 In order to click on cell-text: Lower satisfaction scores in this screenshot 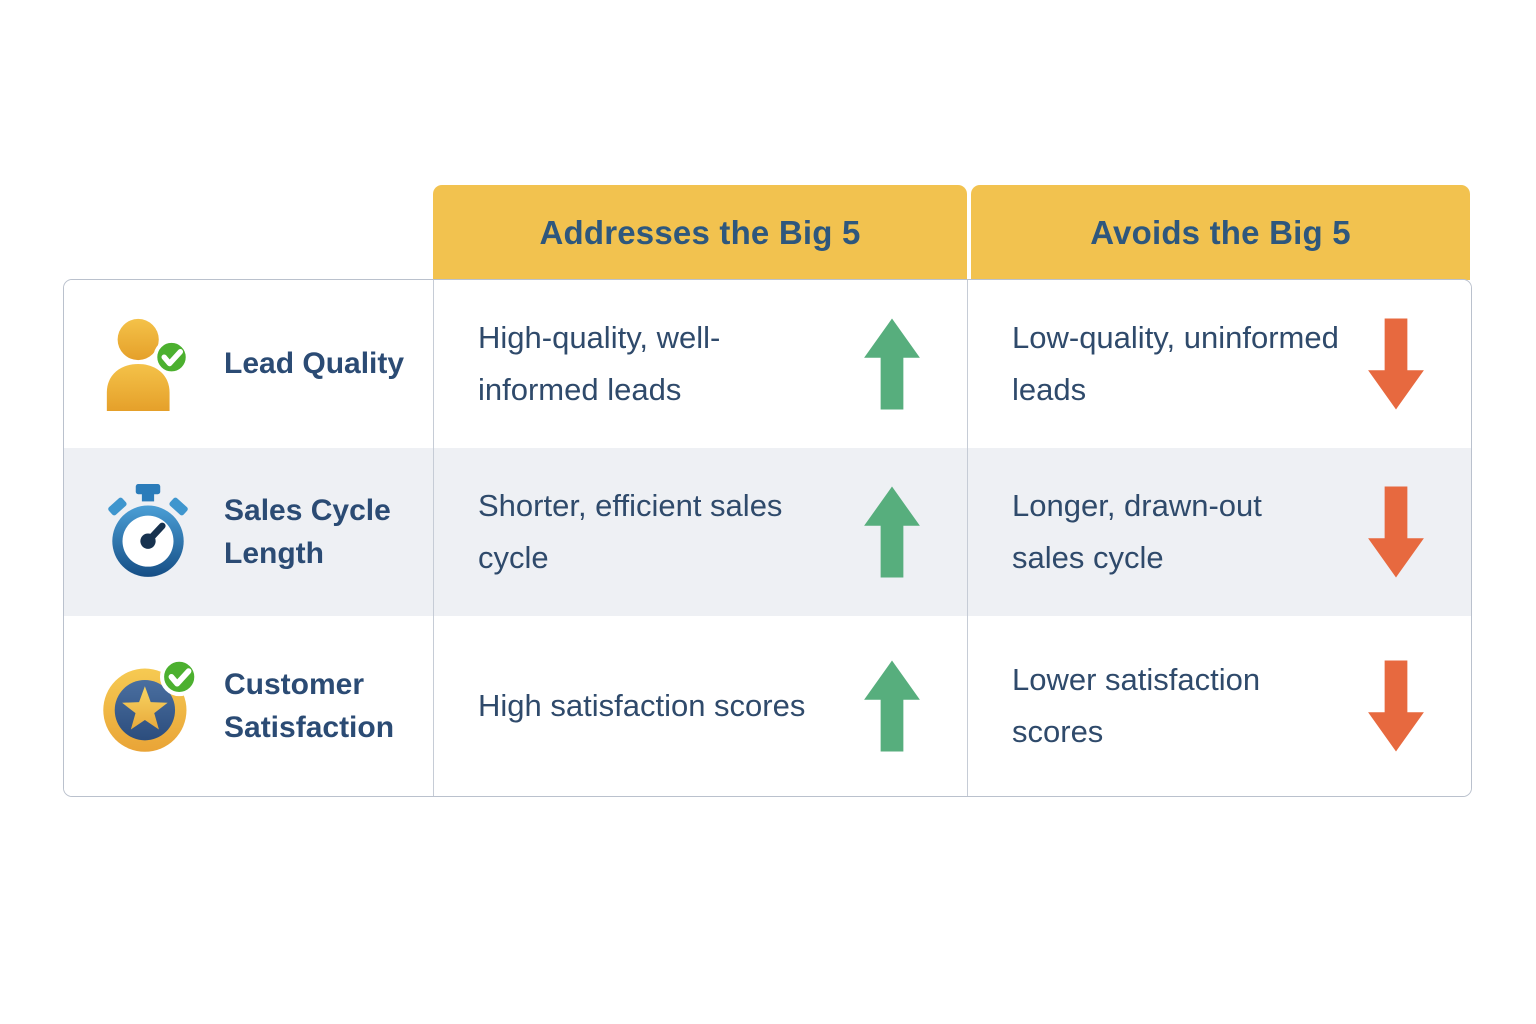, I will do `click(1136, 705)`.